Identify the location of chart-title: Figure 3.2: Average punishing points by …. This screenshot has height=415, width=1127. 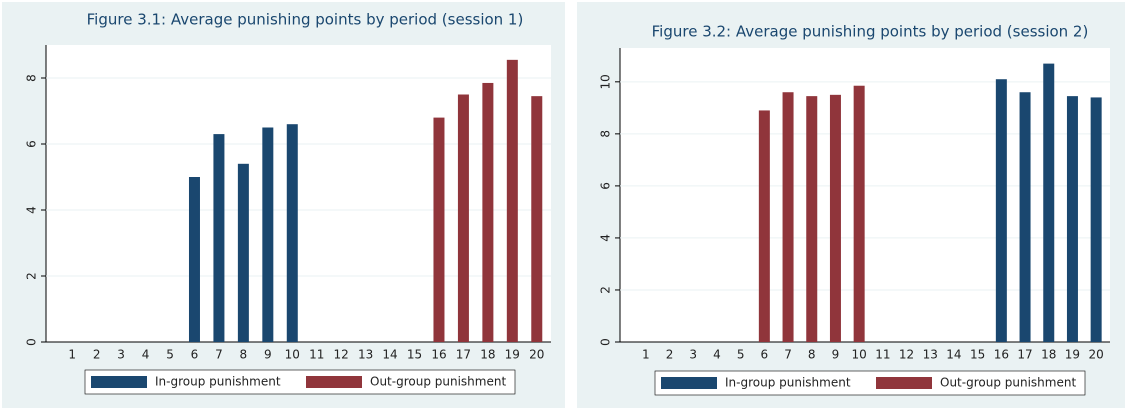
(870, 32).